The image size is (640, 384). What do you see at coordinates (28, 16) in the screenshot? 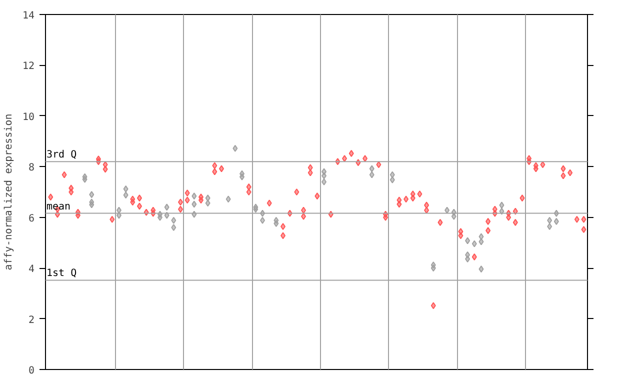
I see `y-tick-label: 14` at bounding box center [28, 16].